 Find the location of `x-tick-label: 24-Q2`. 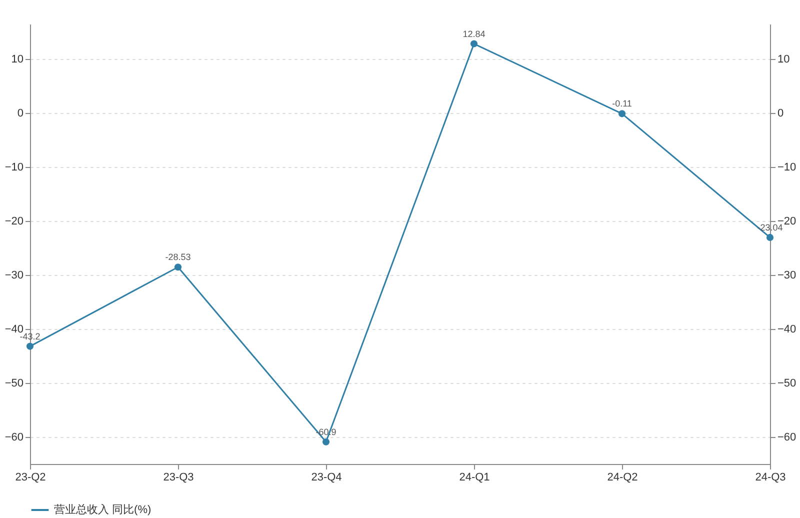

x-tick-label: 24-Q2 is located at coordinates (622, 478).